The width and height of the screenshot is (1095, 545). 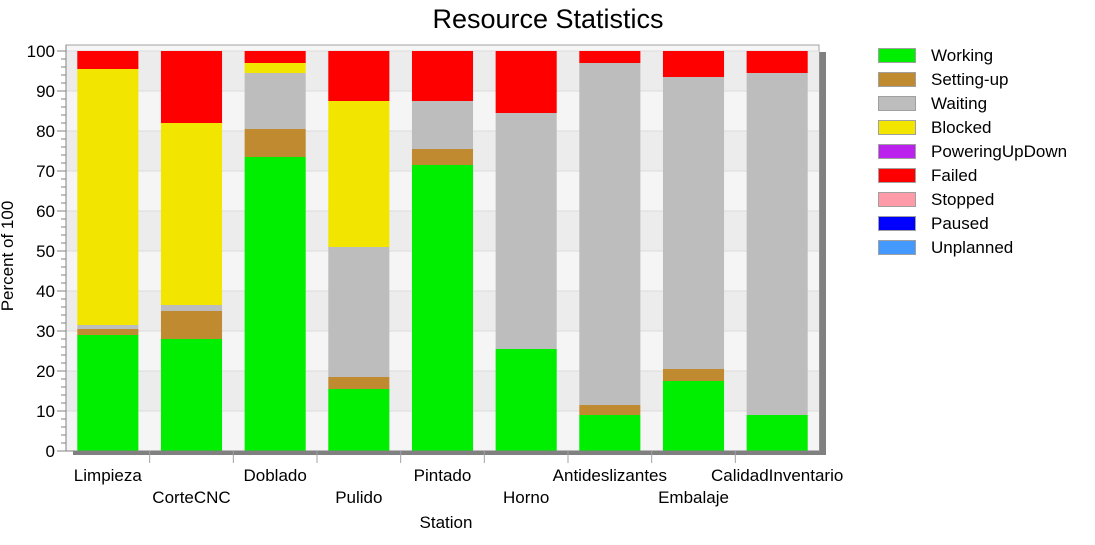 I want to click on y-tick-label: 0, so click(x=50, y=451).